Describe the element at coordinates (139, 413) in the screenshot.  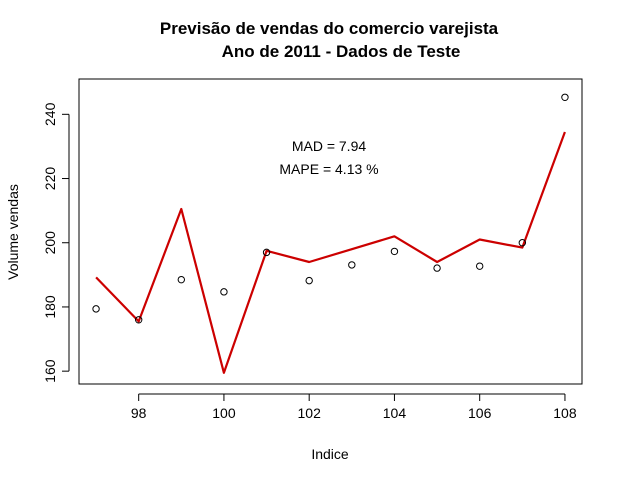
I see `x-tick-label: 98` at that location.